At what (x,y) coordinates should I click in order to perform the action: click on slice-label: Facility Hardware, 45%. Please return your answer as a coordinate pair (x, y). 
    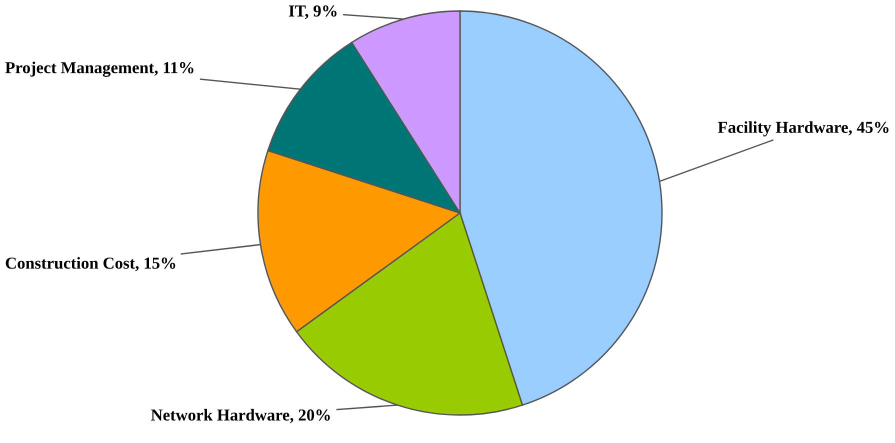
    Looking at the image, I should click on (803, 128).